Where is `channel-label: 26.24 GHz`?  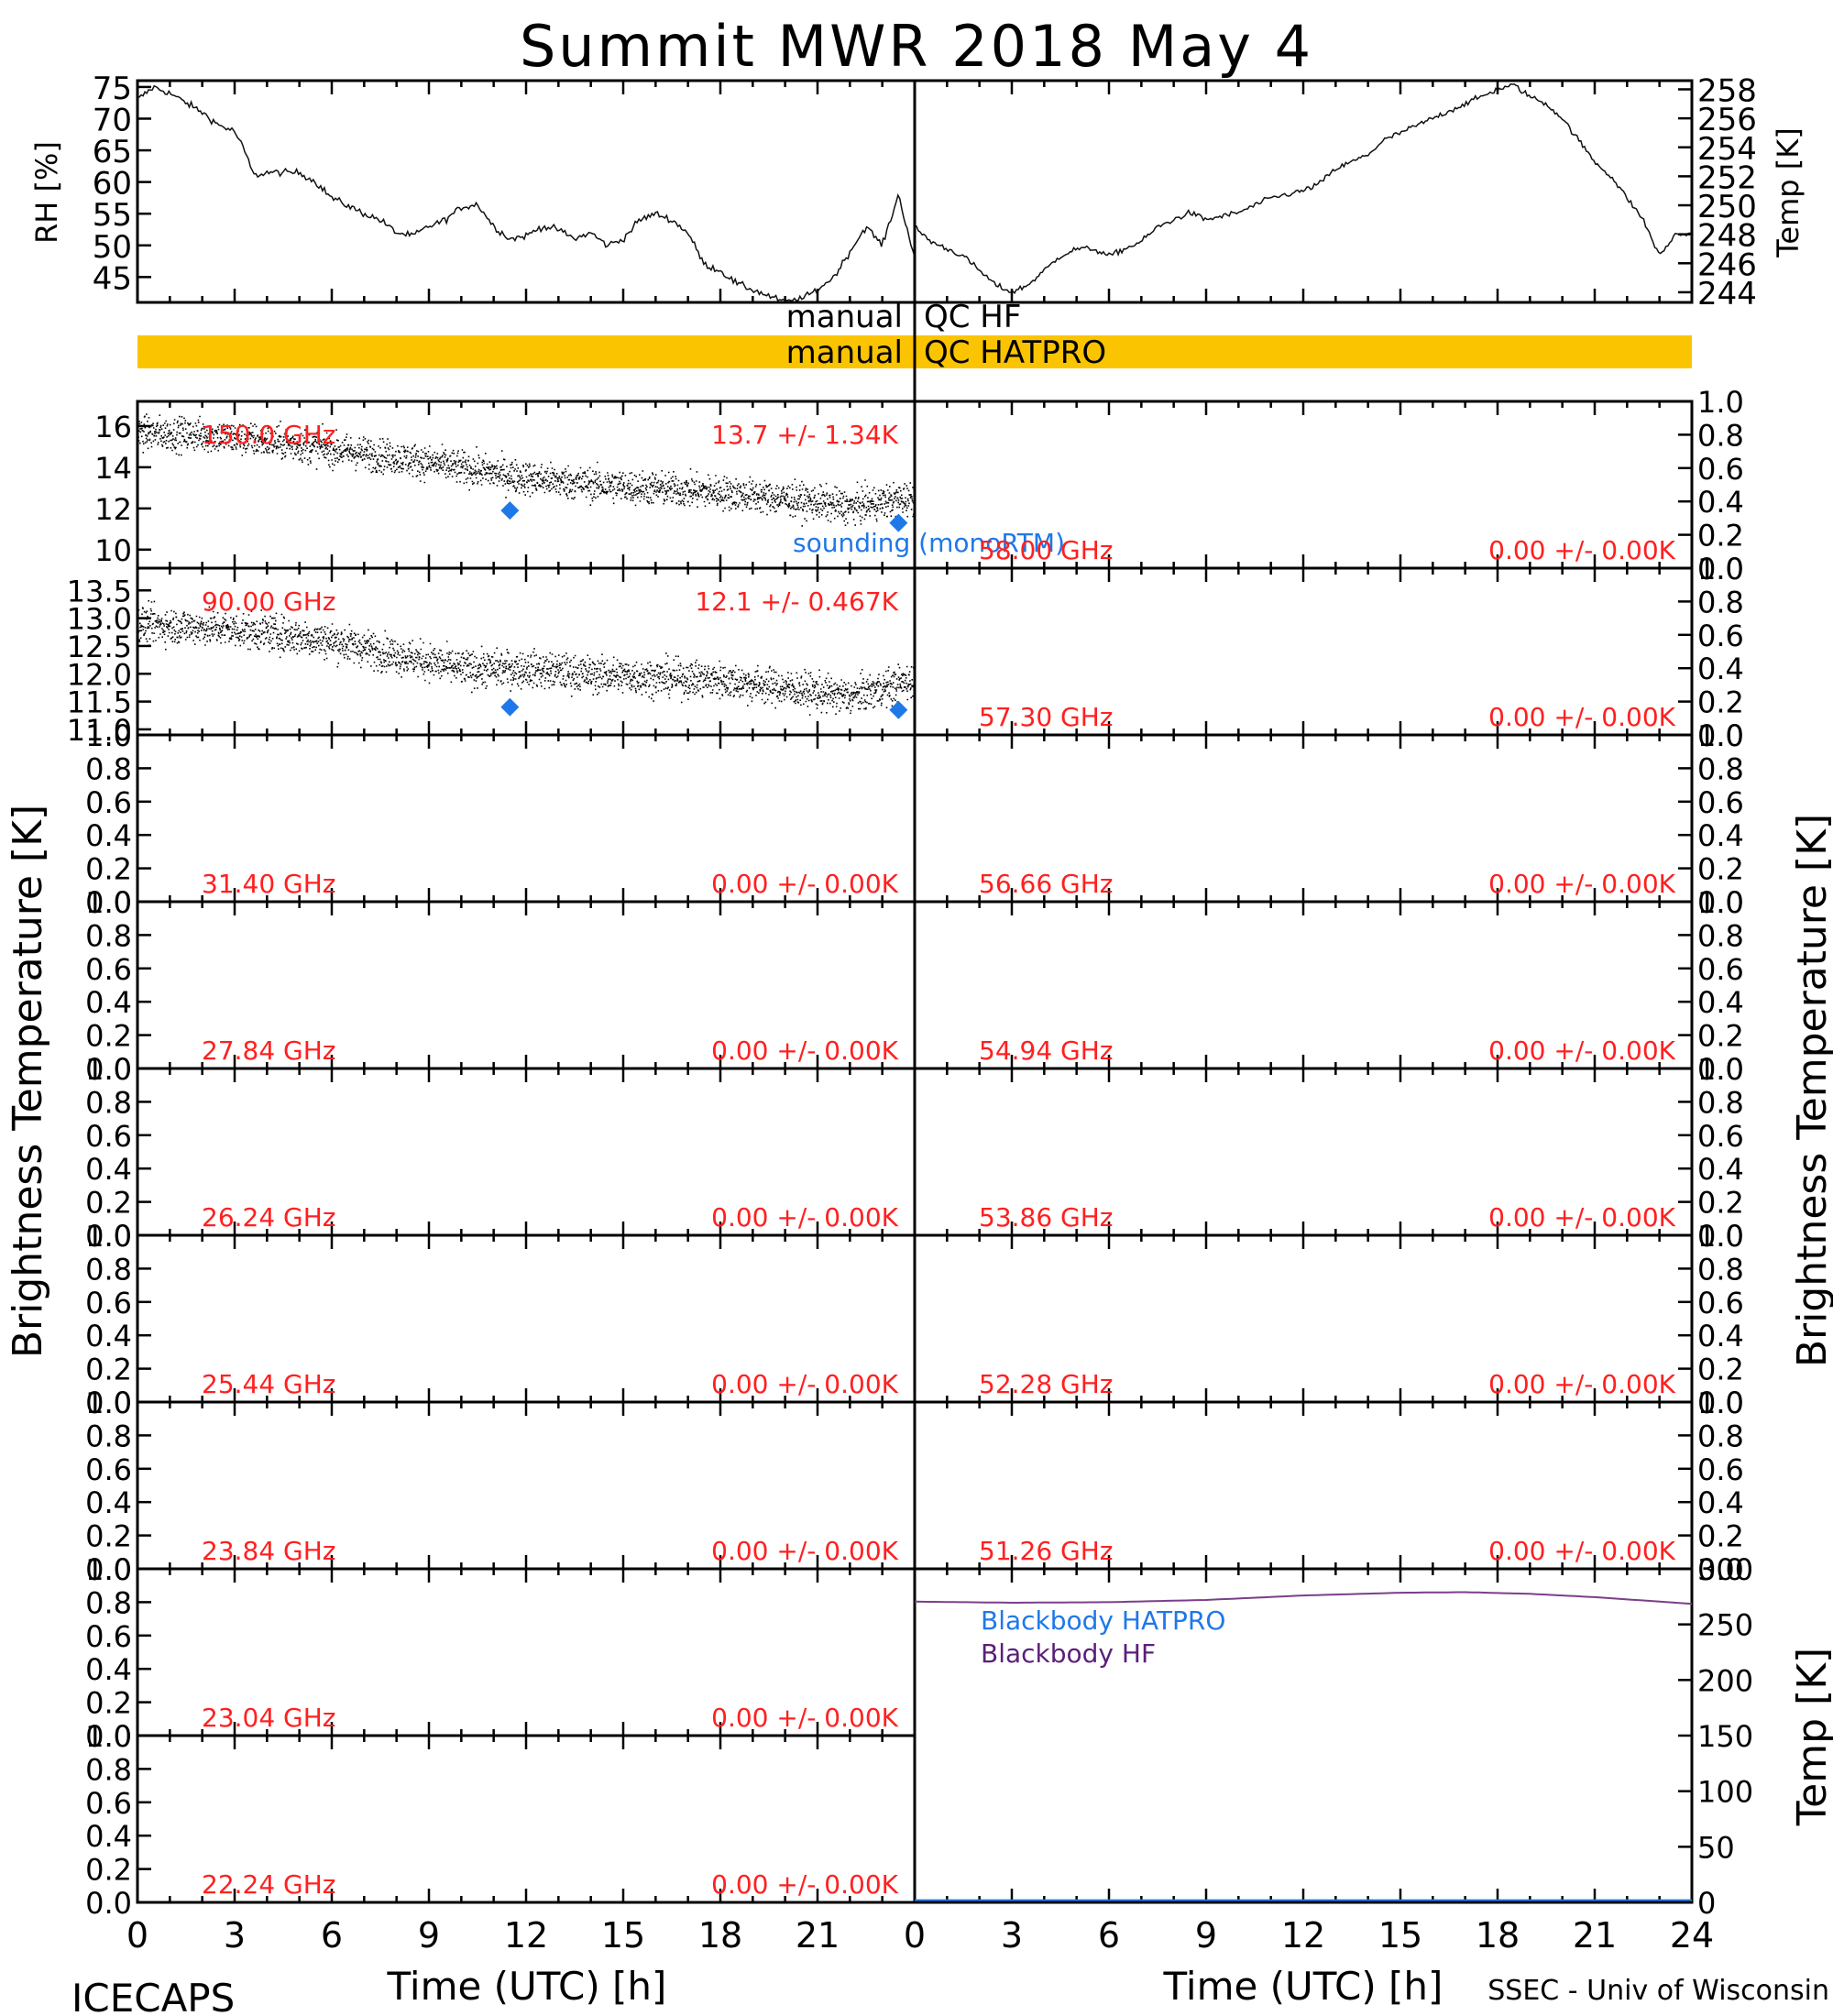
channel-label: 26.24 GHz is located at coordinates (269, 1217).